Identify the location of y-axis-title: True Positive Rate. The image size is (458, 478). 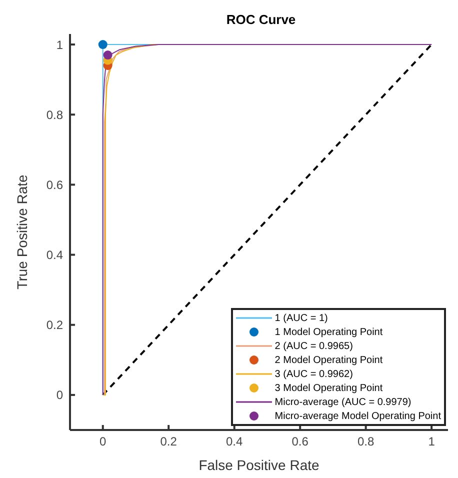
(22, 232).